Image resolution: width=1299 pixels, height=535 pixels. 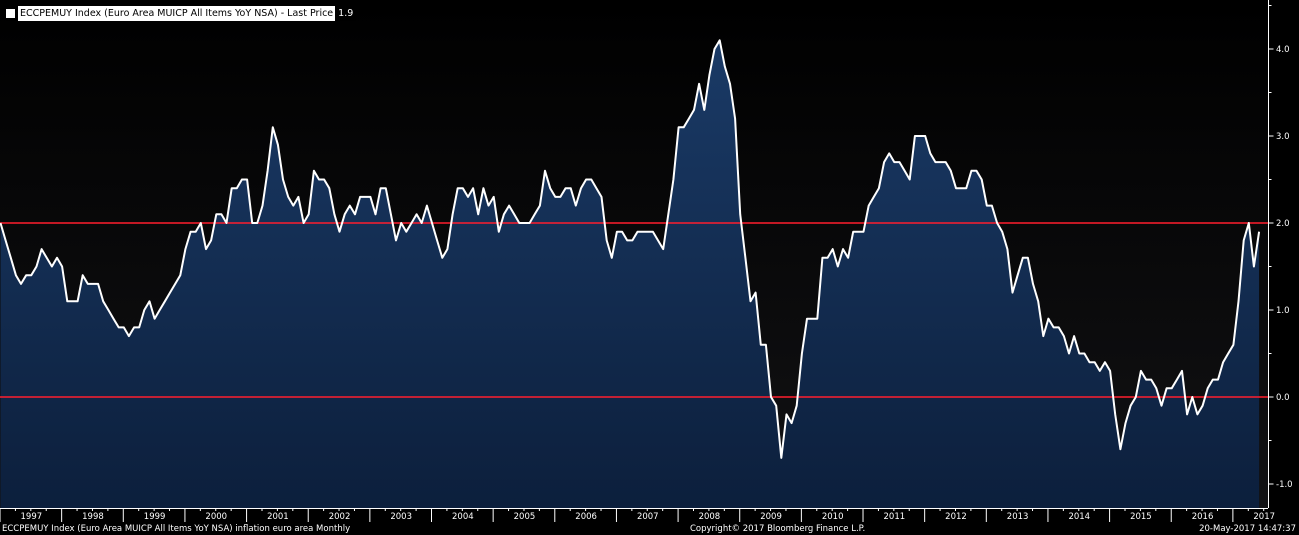 I want to click on footer-timestamp: 20-May-2017 14:47:37, so click(x=1247, y=529).